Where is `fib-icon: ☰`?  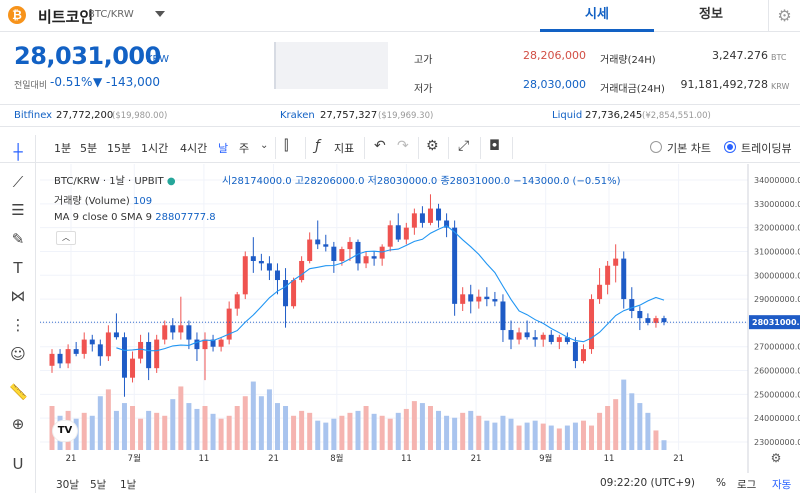
fib-icon: ☰ is located at coordinates (18, 210).